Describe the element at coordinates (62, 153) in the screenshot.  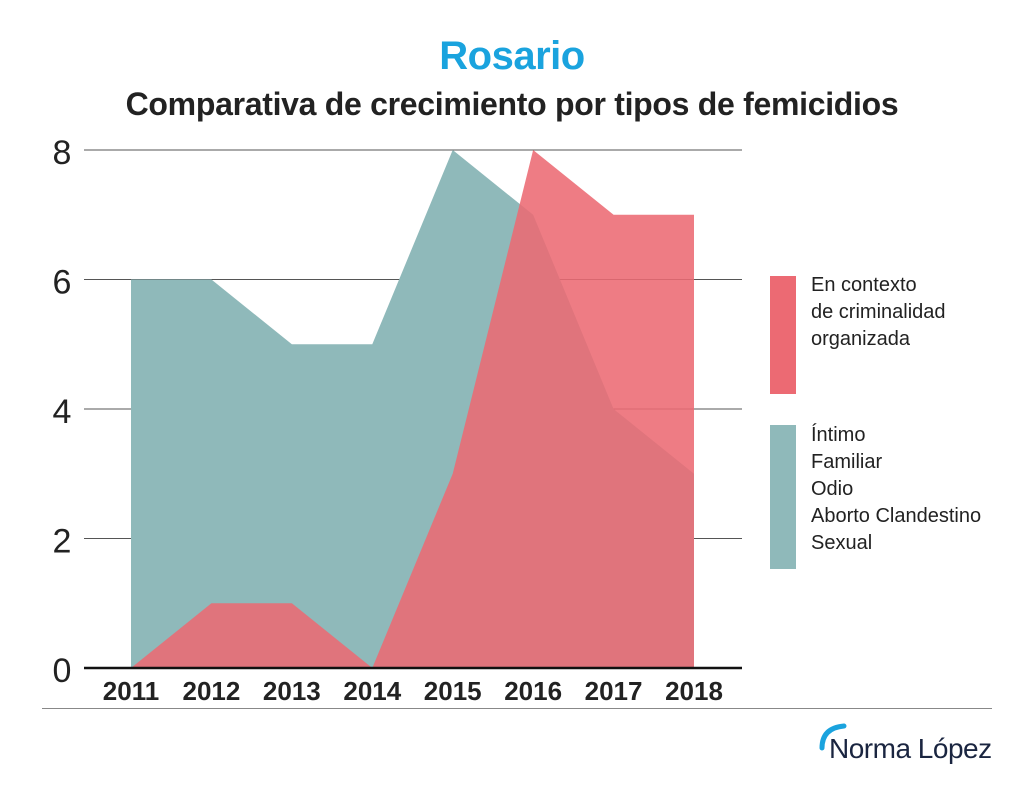
I see `y-tick-label: 8` at that location.